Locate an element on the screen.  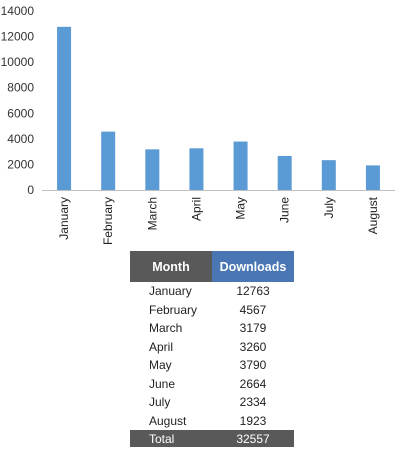
x-category-label: July is located at coordinates (329, 207).